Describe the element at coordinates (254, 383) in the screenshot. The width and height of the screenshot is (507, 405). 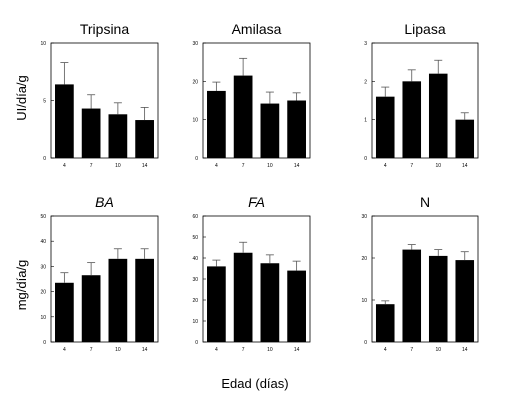
I see `x-axis-label: Edad (días)` at that location.